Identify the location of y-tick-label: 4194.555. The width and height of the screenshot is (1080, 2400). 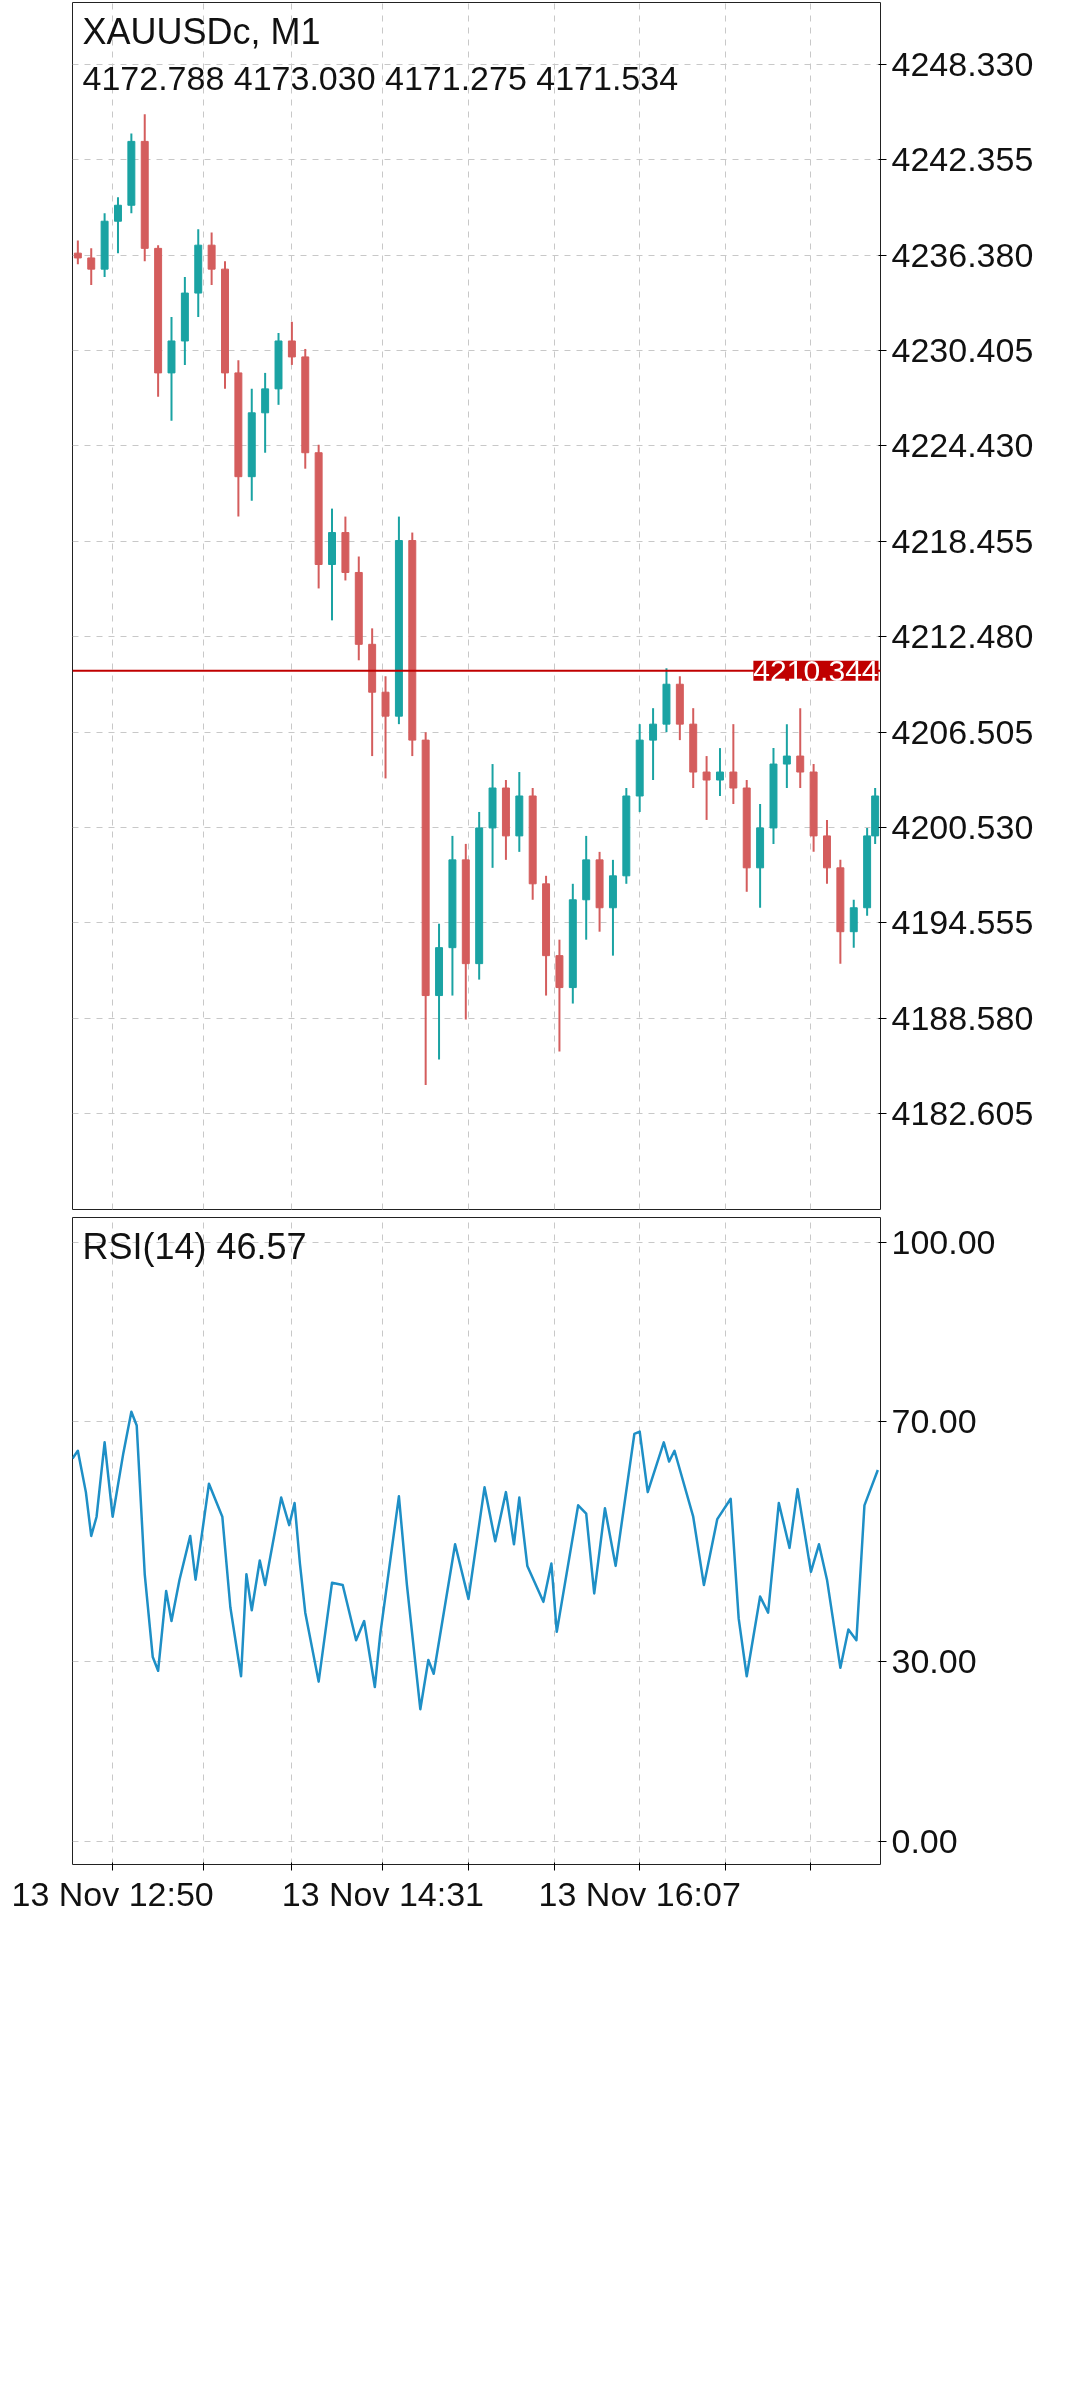
(962, 922).